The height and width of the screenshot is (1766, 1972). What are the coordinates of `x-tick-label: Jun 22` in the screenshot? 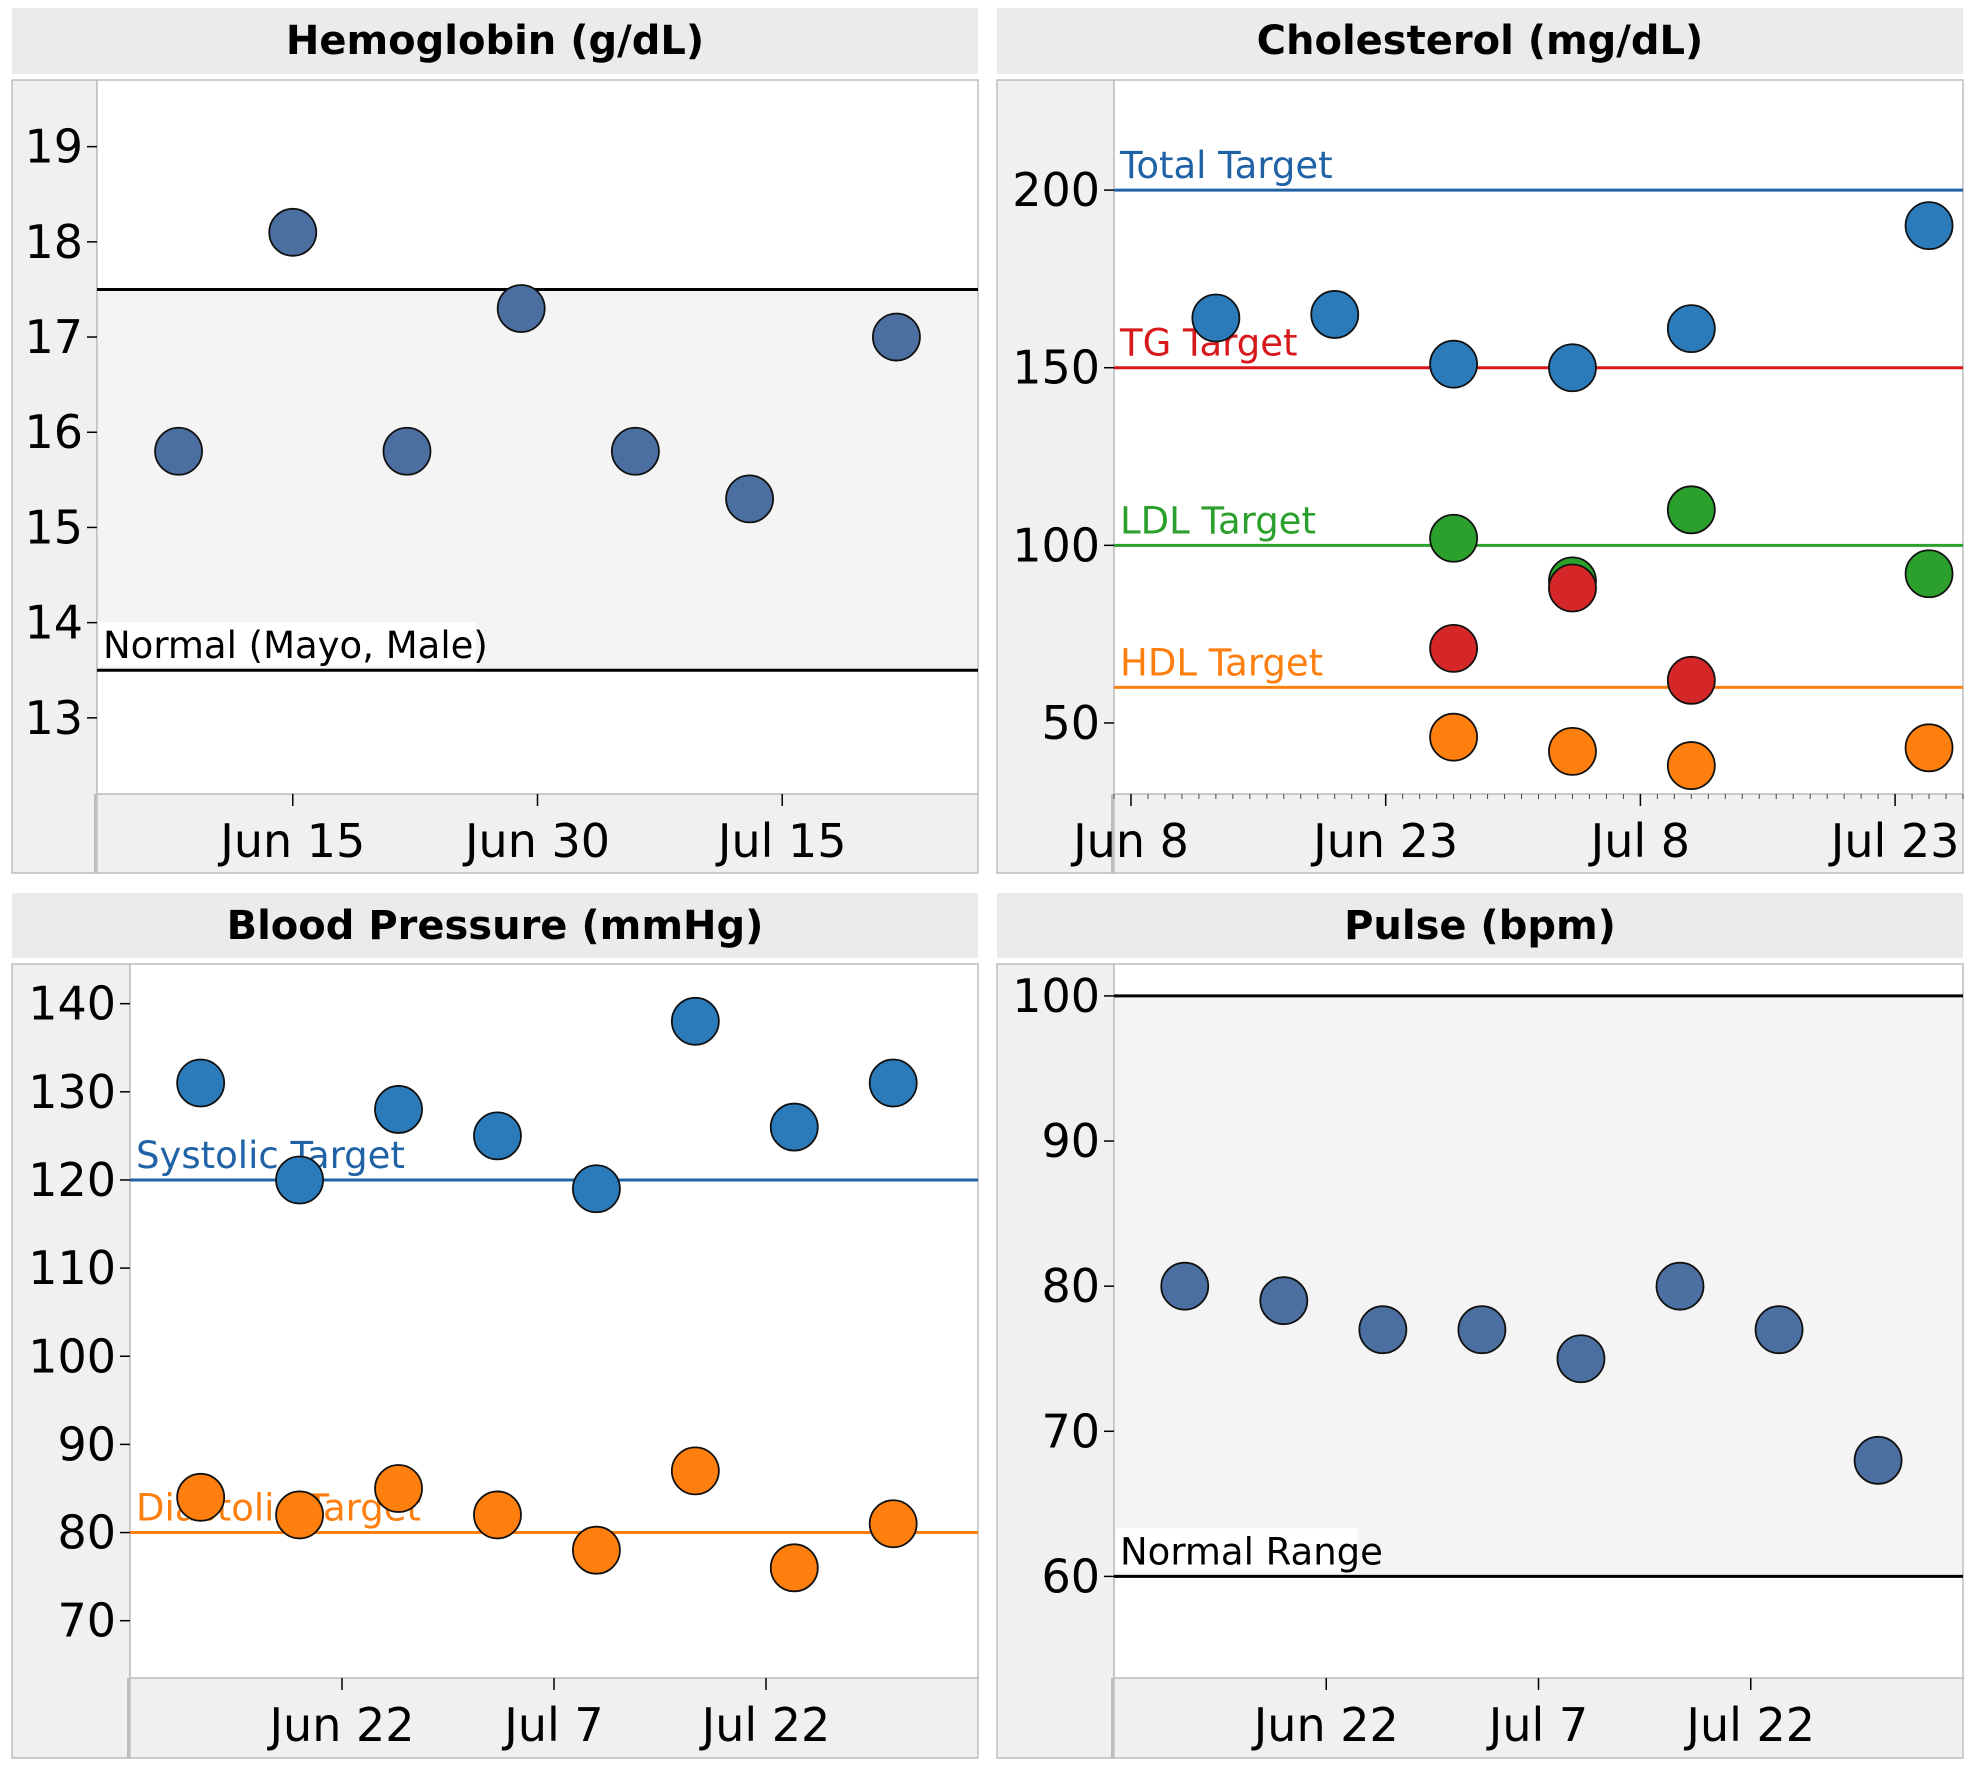 It's located at (1325, 1725).